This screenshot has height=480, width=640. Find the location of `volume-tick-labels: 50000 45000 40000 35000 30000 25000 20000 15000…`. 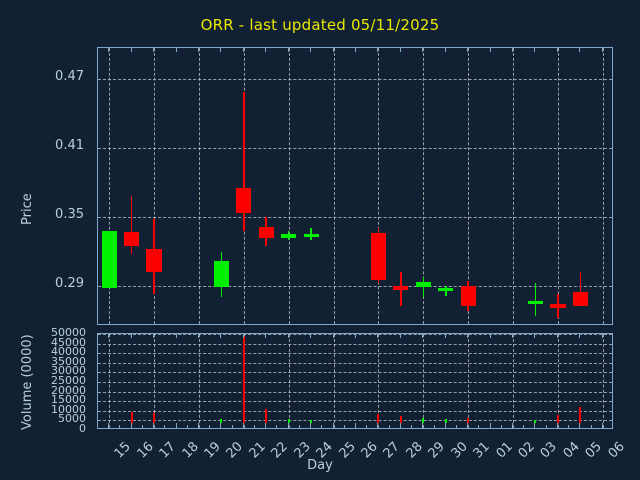

volume-tick-labels: 50000 45000 40000 35000 30000 25000 20000 15000… is located at coordinates (46, 380).